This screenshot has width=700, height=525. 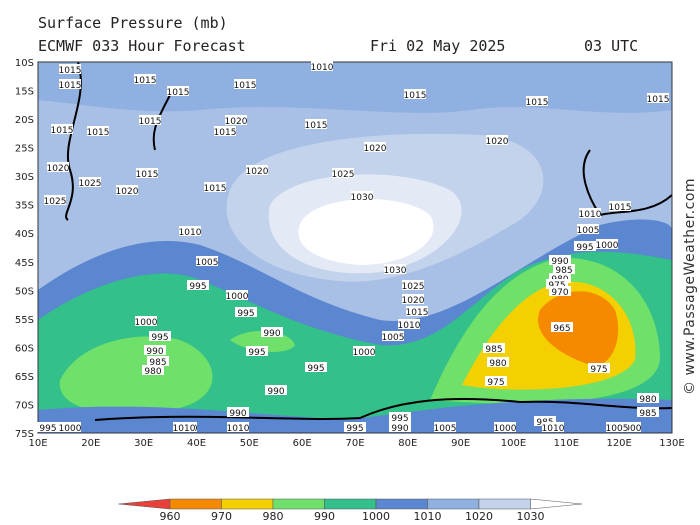 I want to click on colorbar-label: 1000, so click(x=376, y=516).